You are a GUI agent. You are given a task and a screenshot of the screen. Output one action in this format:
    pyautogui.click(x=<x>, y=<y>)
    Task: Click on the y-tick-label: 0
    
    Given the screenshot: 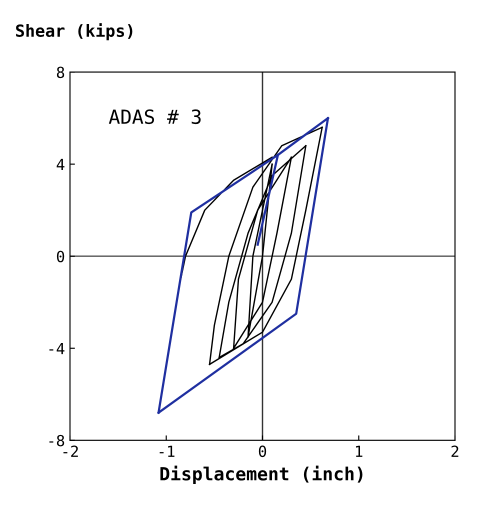 What is the action you would take?
    pyautogui.click(x=60, y=256)
    